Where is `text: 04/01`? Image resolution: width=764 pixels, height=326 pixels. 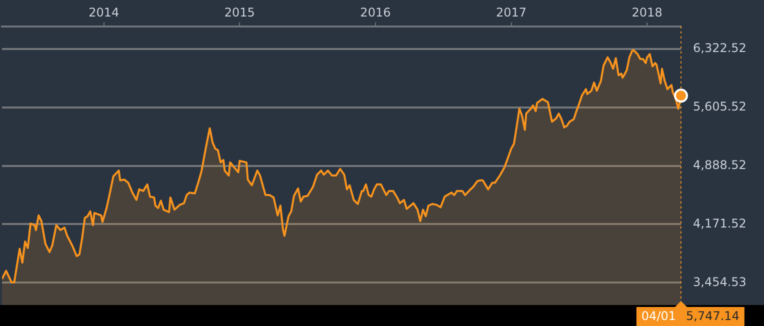 text: 04/01 is located at coordinates (658, 316).